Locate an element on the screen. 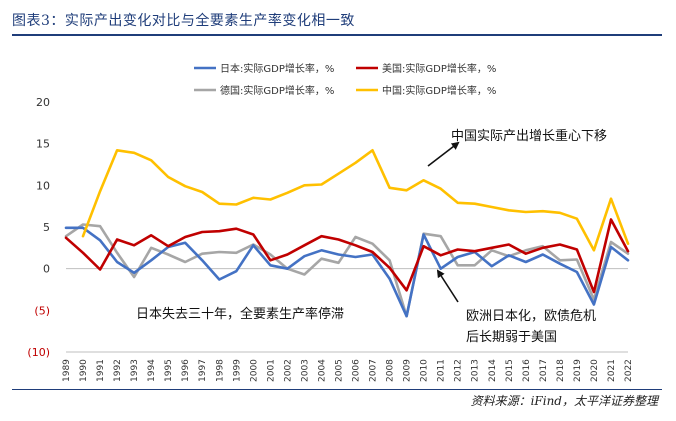 The image size is (676, 421). y-tick-label: 10 is located at coordinates (43, 185).